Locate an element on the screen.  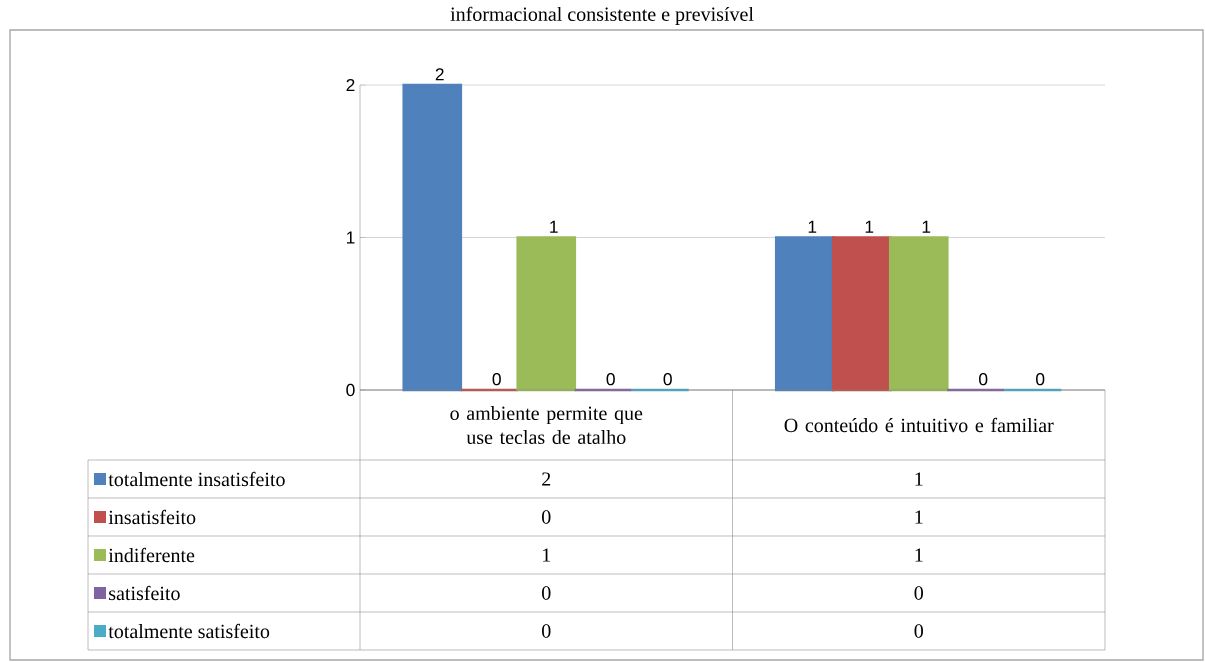
legend-label: satisfeito is located at coordinates (144, 593).